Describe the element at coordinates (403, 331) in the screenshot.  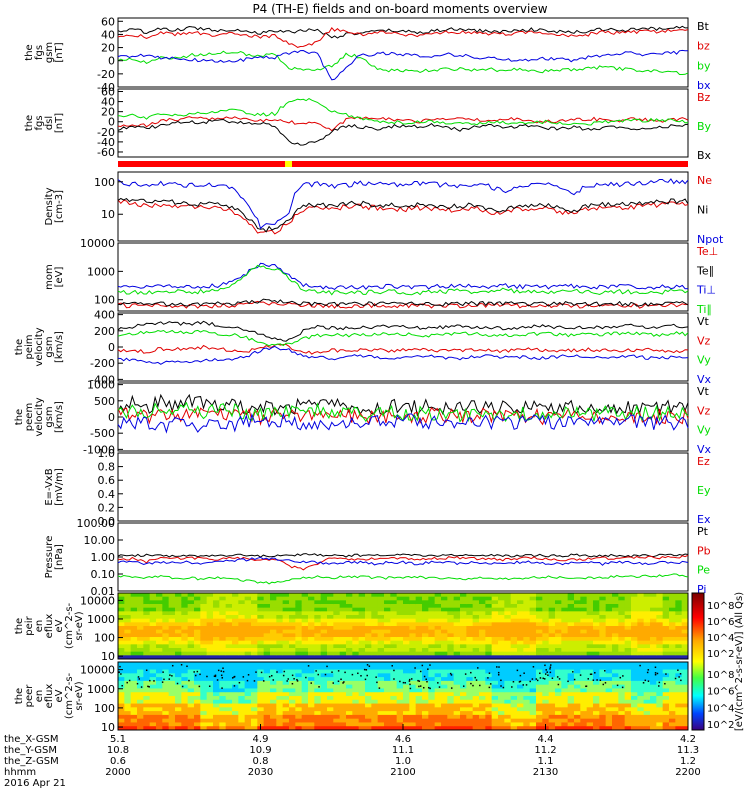
I see `series-line-Vt` at that location.